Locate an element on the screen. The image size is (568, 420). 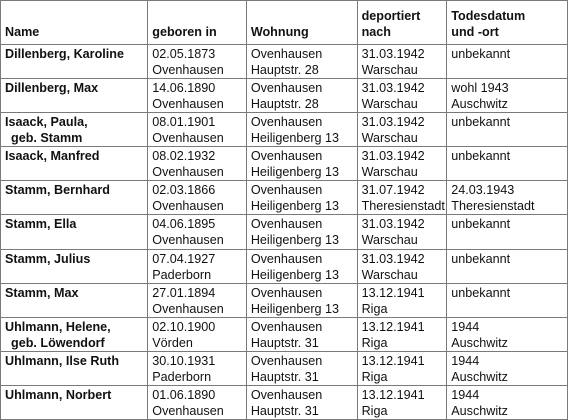
cell-deported: 13.12.1941 Riga is located at coordinates (402, 334).